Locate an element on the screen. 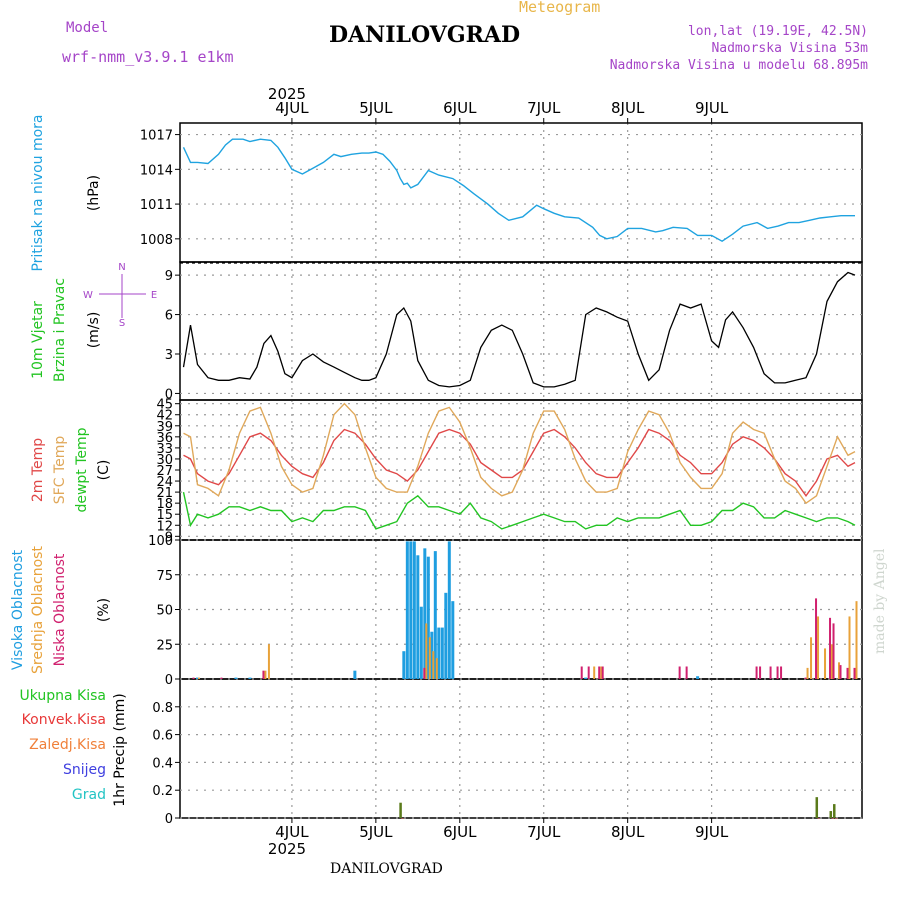 Image resolution: width=900 pixels, height=900 pixels. temp-tick-label: 42 is located at coordinates (164, 416).